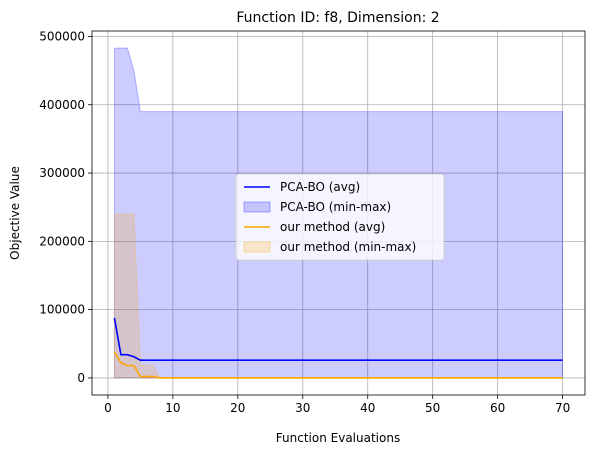 Image resolution: width=597 pixels, height=455 pixels. Describe the element at coordinates (62, 241) in the screenshot. I see `y-tick-label: 200000` at that location.